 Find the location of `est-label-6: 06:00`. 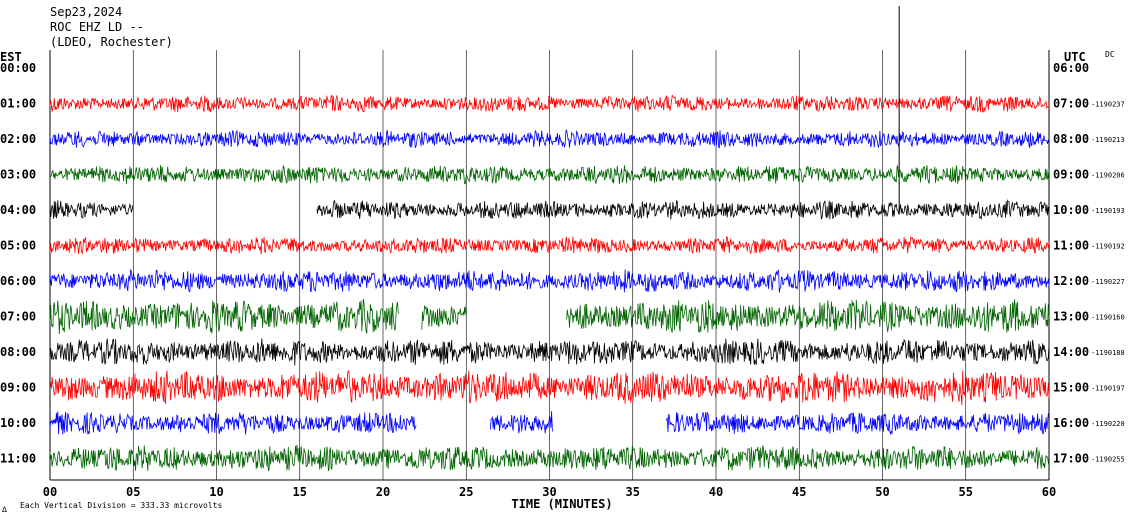

est-label-6: 06:00 is located at coordinates (18, 281).